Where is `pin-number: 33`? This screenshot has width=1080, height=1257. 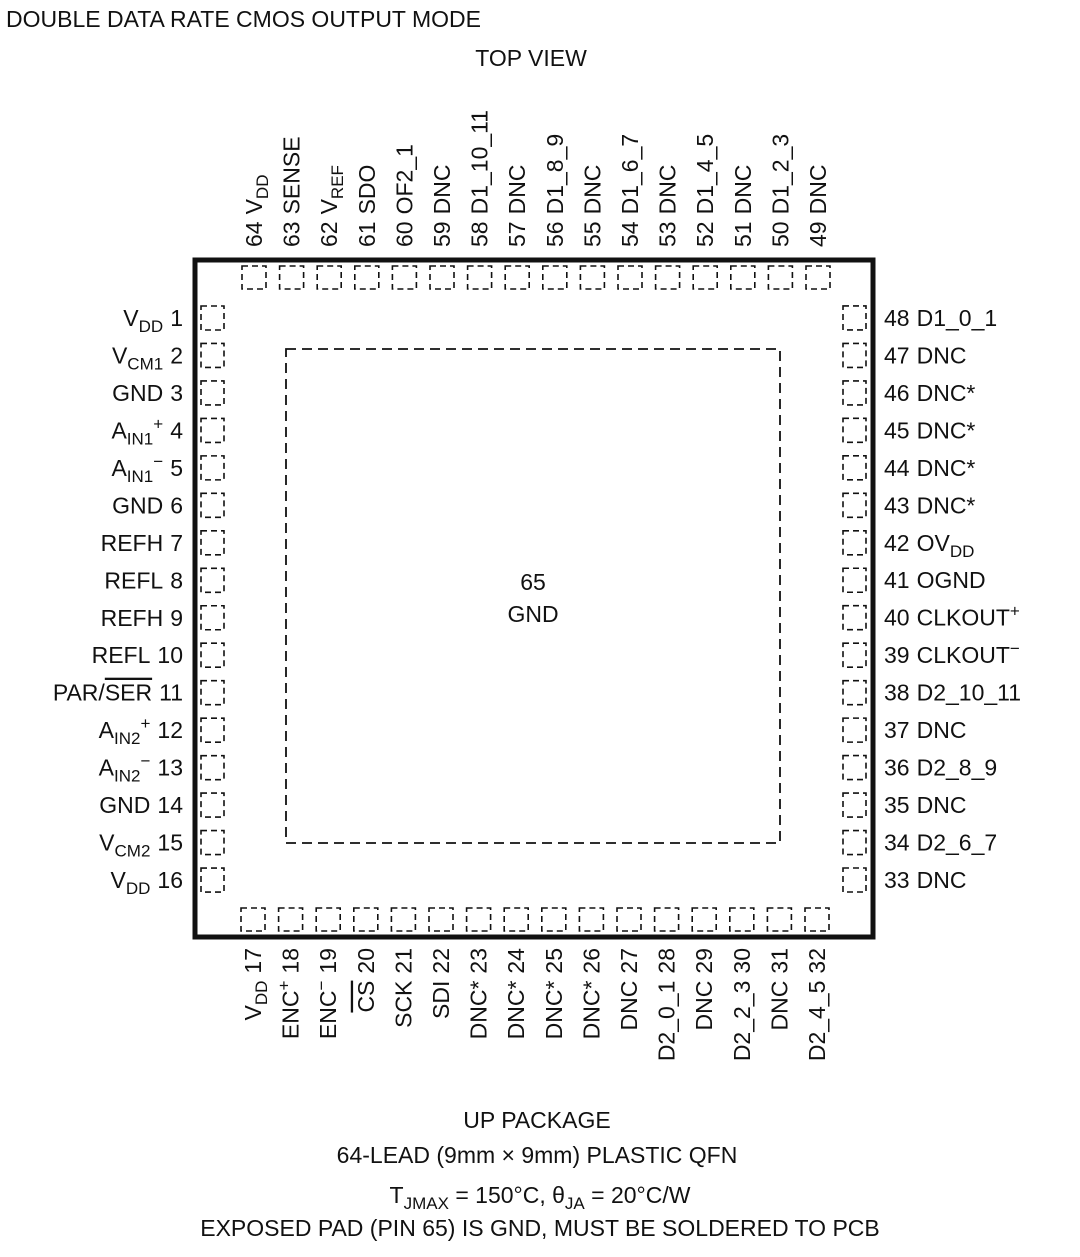 pin-number: 33 is located at coordinates (897, 880).